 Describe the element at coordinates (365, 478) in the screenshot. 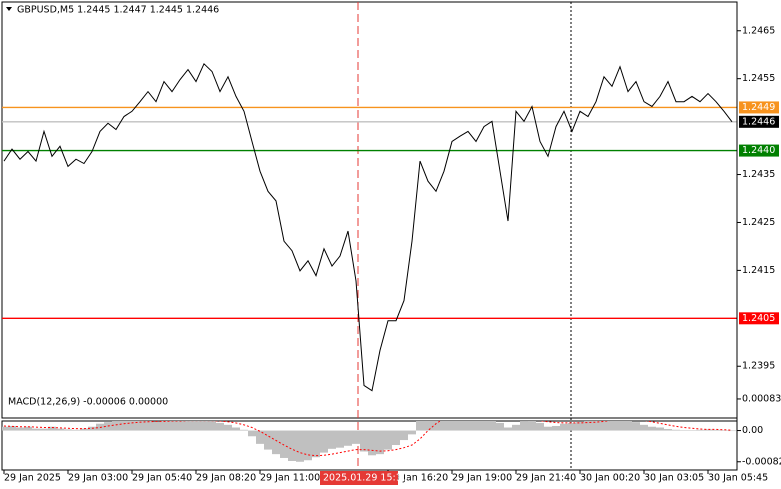

I see `cursor-label: 2025.01.29 15:10` at that location.